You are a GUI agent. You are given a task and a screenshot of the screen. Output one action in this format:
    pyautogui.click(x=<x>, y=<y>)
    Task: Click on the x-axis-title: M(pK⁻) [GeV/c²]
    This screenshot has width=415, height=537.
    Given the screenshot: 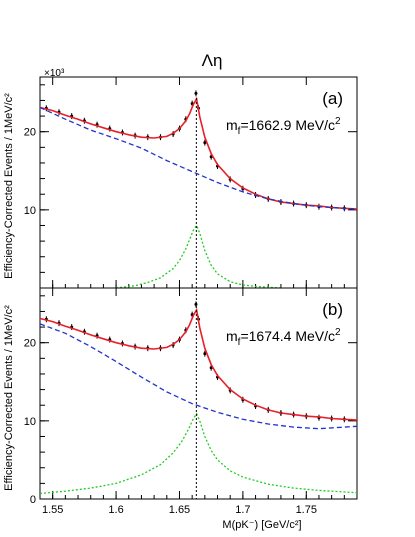 What is the action you would take?
    pyautogui.click(x=261, y=525)
    